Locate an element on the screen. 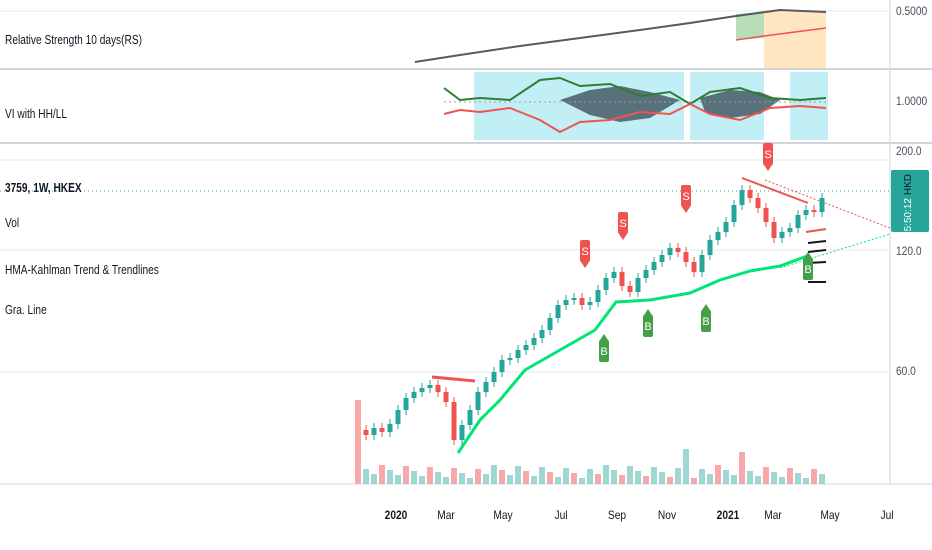  x-tick-label: May is located at coordinates (503, 515).